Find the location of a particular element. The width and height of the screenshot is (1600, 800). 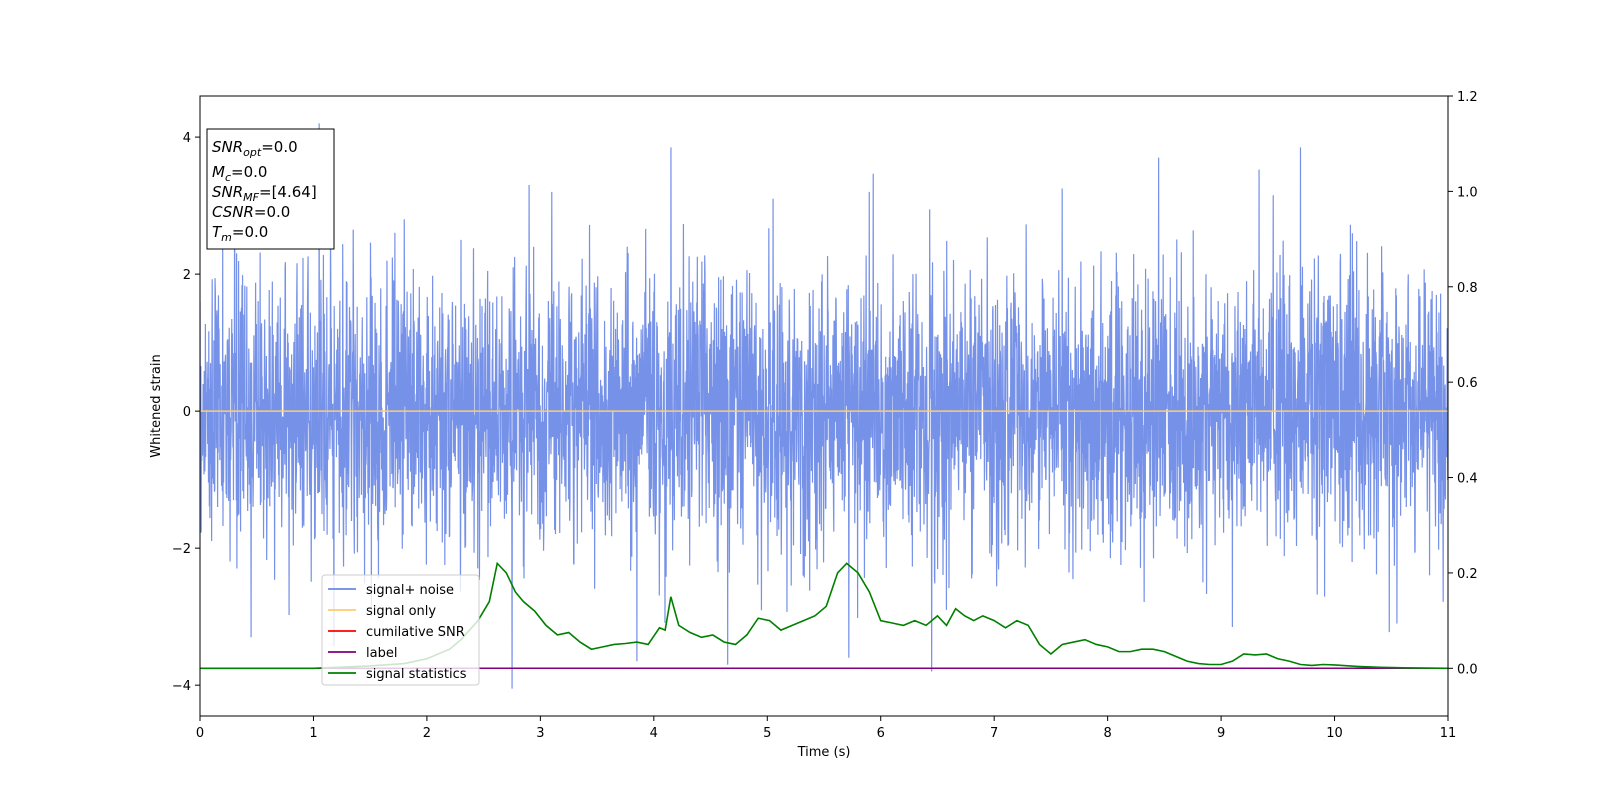

x-tick-label: 4 is located at coordinates (654, 733).